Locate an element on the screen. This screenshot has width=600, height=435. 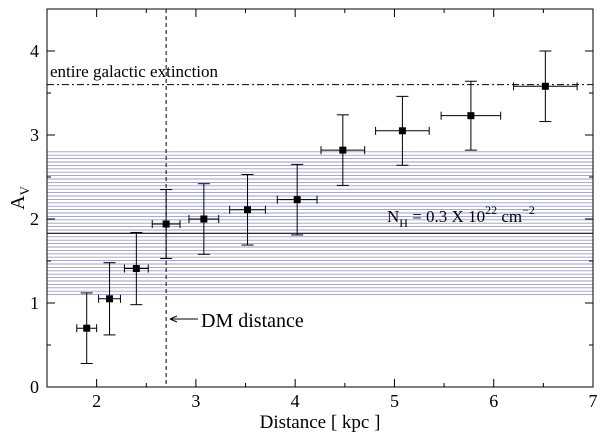
nh-label: NH = 0.3 X 1022 cm−2 is located at coordinates (461, 216).